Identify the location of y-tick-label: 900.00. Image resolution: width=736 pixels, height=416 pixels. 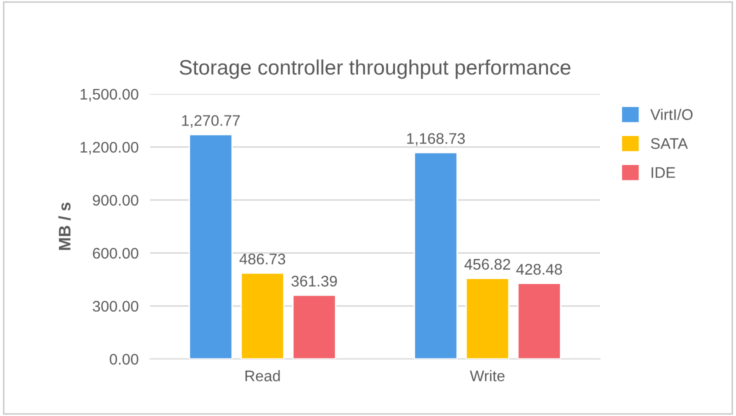
(115, 200).